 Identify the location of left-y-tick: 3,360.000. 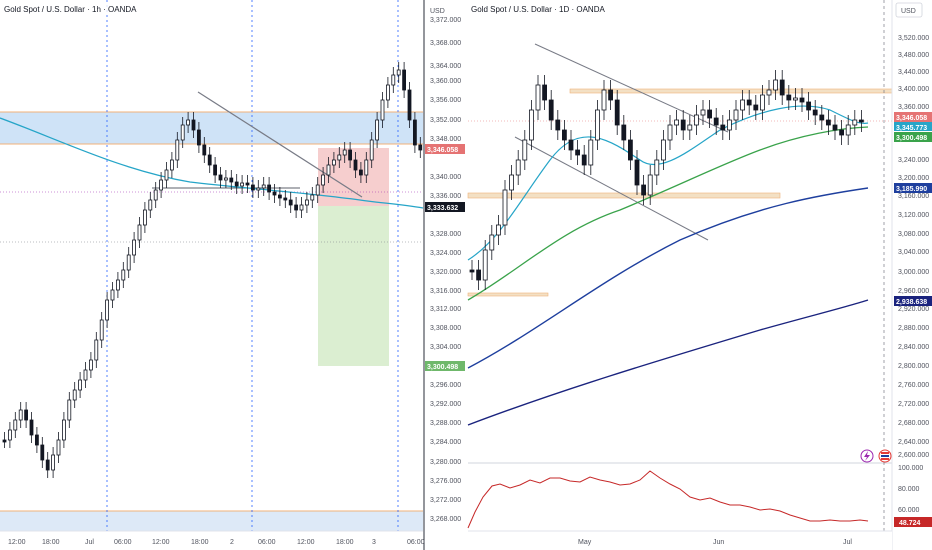
(445, 81).